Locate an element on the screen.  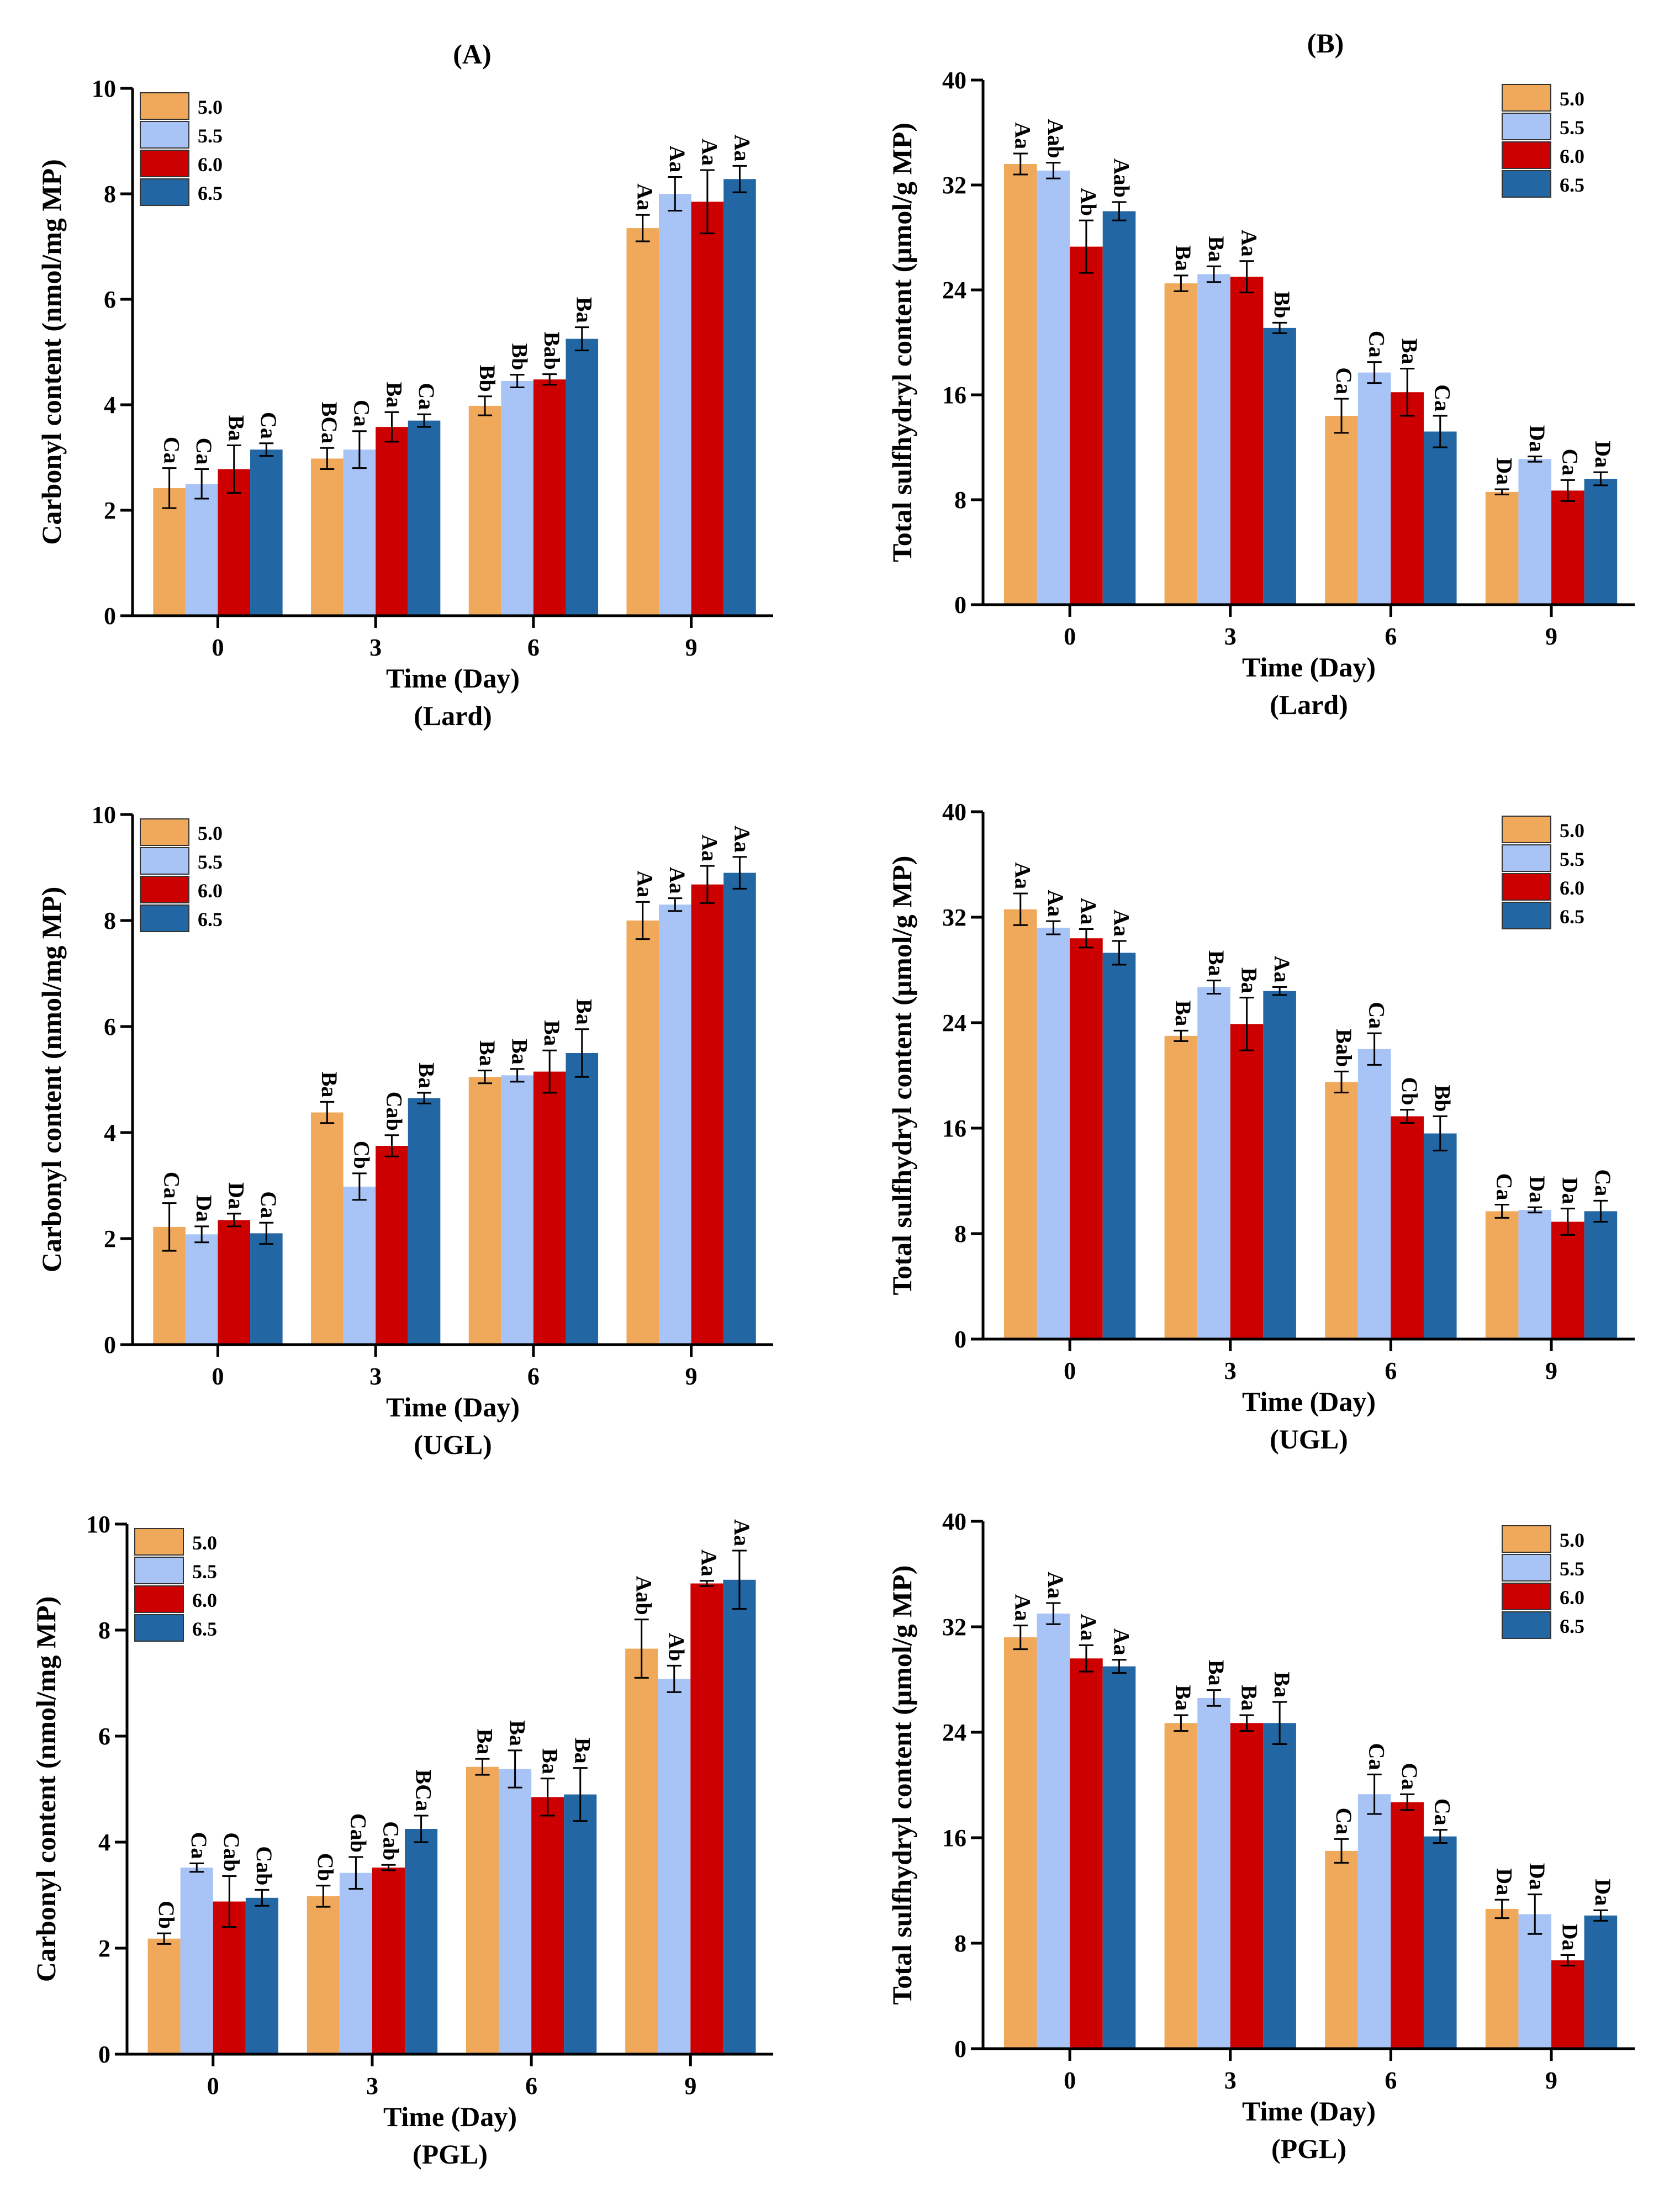
x-axis-title: Time (Day) is located at coordinates (1309, 1401).